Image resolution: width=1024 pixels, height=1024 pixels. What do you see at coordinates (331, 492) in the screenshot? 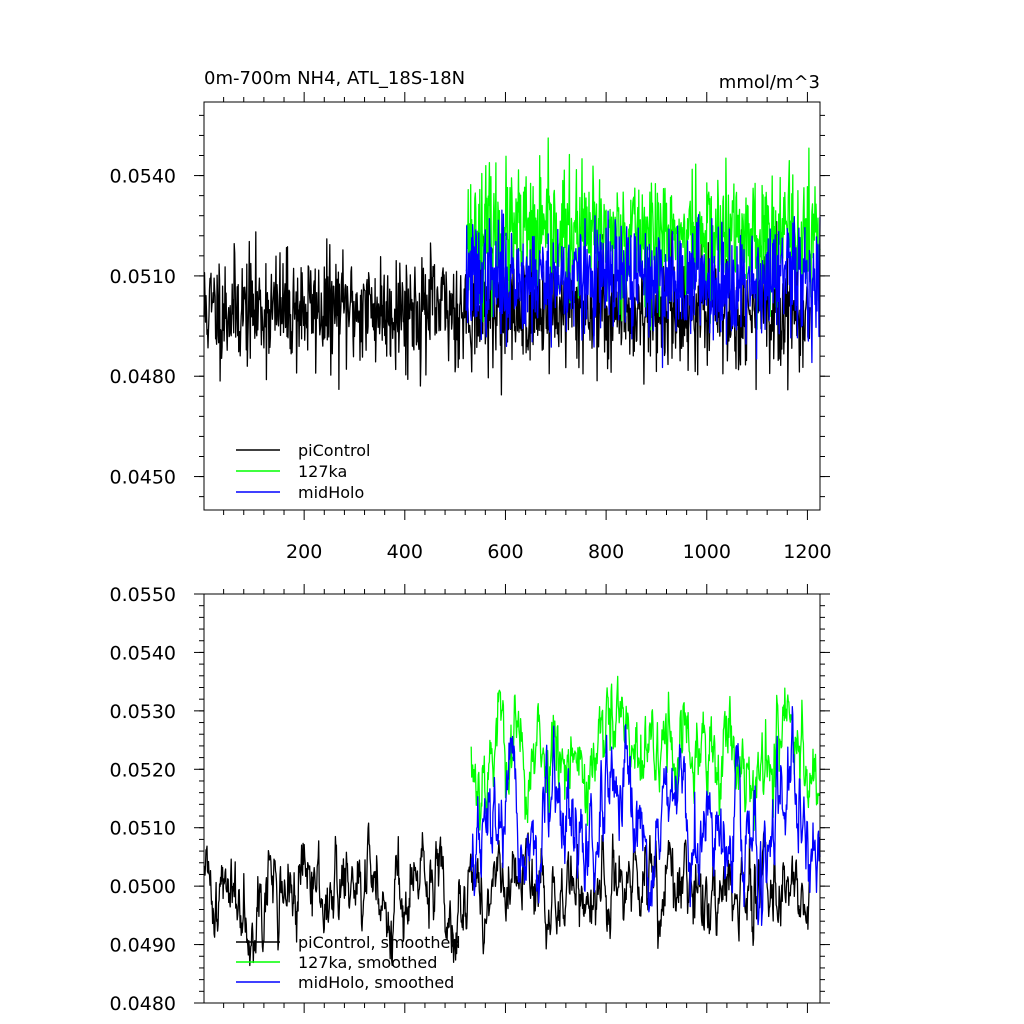
I see `legend-label-midholo: midHolo` at bounding box center [331, 492].